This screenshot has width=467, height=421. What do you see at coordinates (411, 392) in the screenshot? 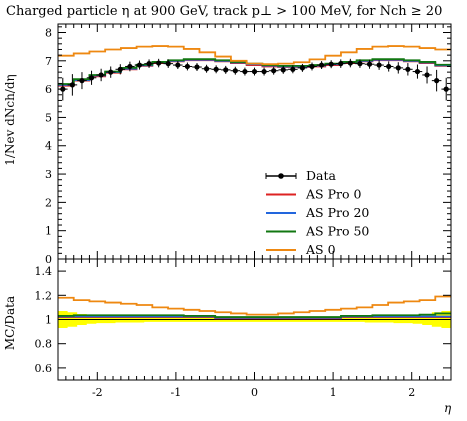
I see `xtick-label: 2` at bounding box center [411, 392].